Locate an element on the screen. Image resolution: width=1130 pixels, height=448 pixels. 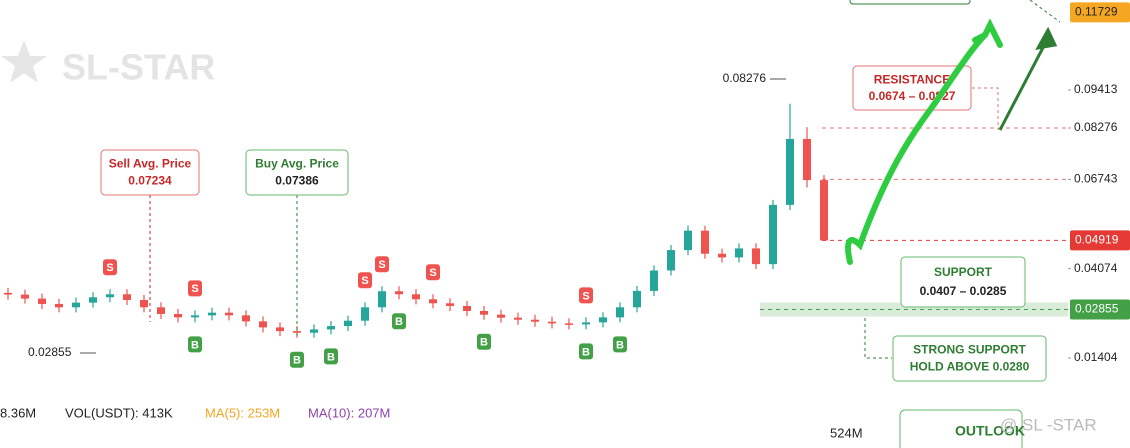
sell-avg-value: 0.07234 is located at coordinates (150, 181).